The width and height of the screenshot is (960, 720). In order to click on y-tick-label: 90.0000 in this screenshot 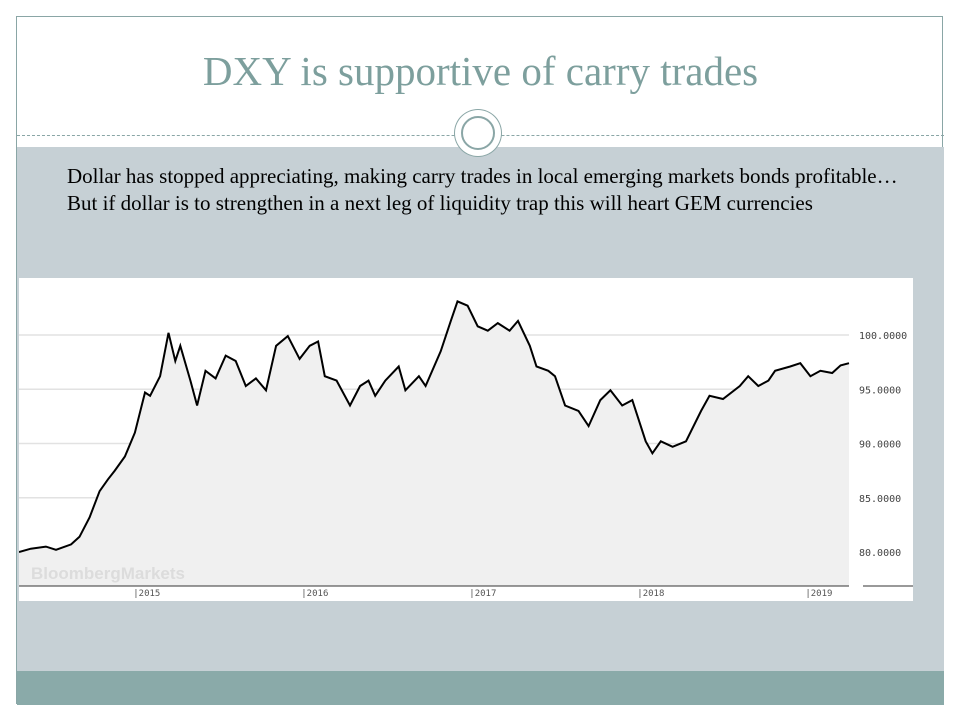, I will do `click(880, 445)`.